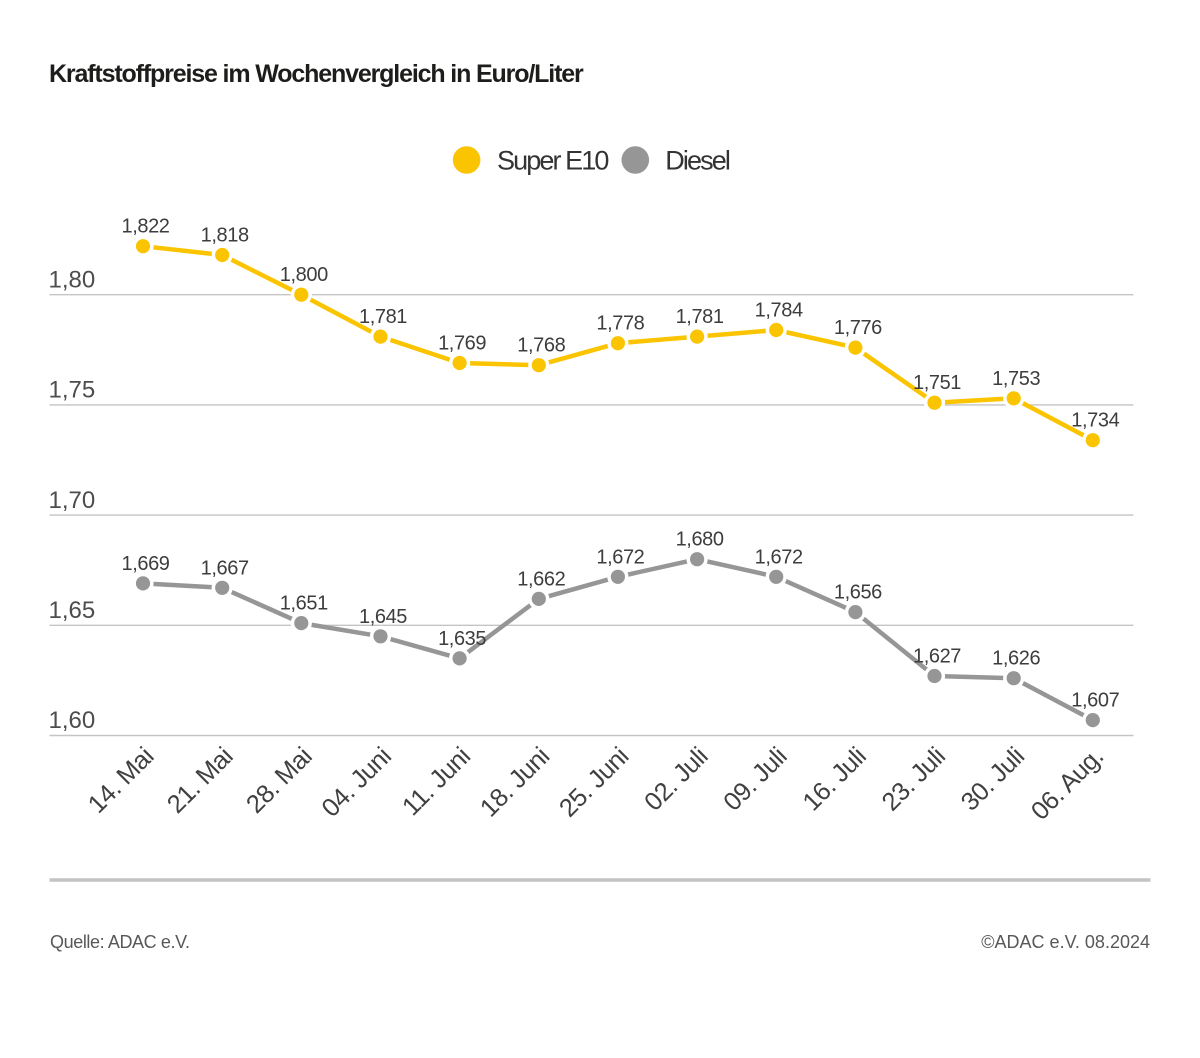 This screenshot has height=1058, width=1200. What do you see at coordinates (937, 383) in the screenshot?
I see `svg-text: 1,751` at bounding box center [937, 383].